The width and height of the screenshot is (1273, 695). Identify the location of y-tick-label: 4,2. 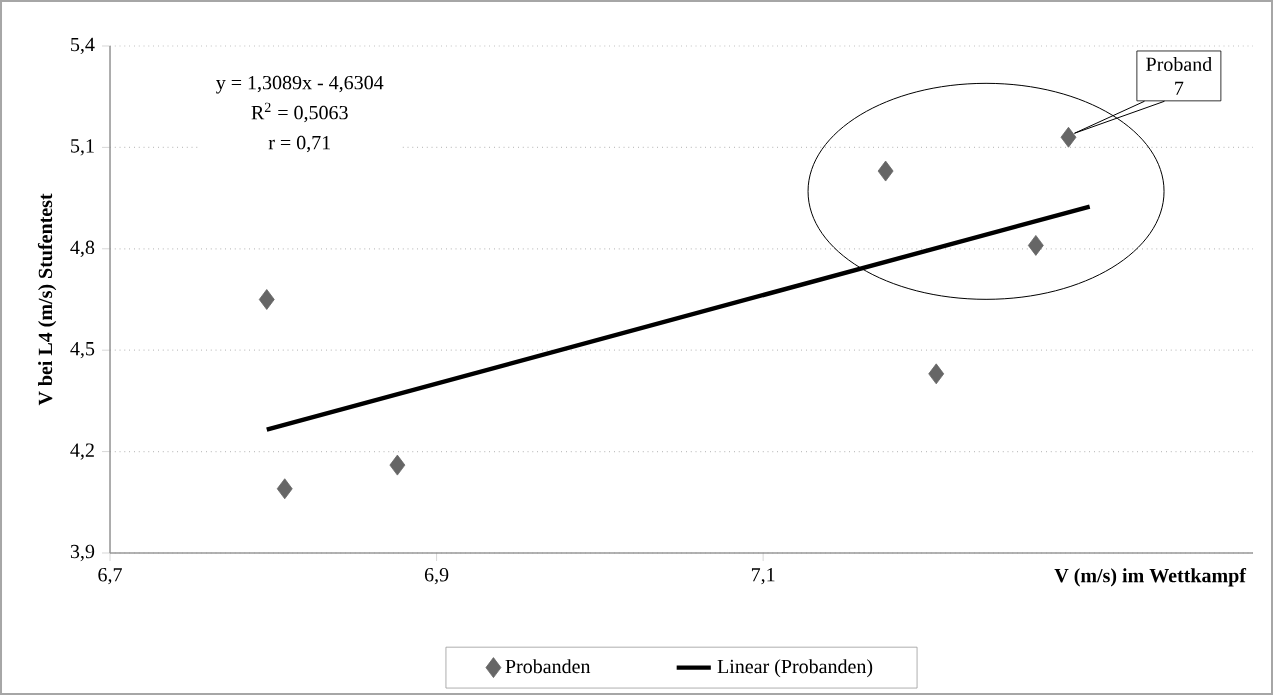
(82, 451).